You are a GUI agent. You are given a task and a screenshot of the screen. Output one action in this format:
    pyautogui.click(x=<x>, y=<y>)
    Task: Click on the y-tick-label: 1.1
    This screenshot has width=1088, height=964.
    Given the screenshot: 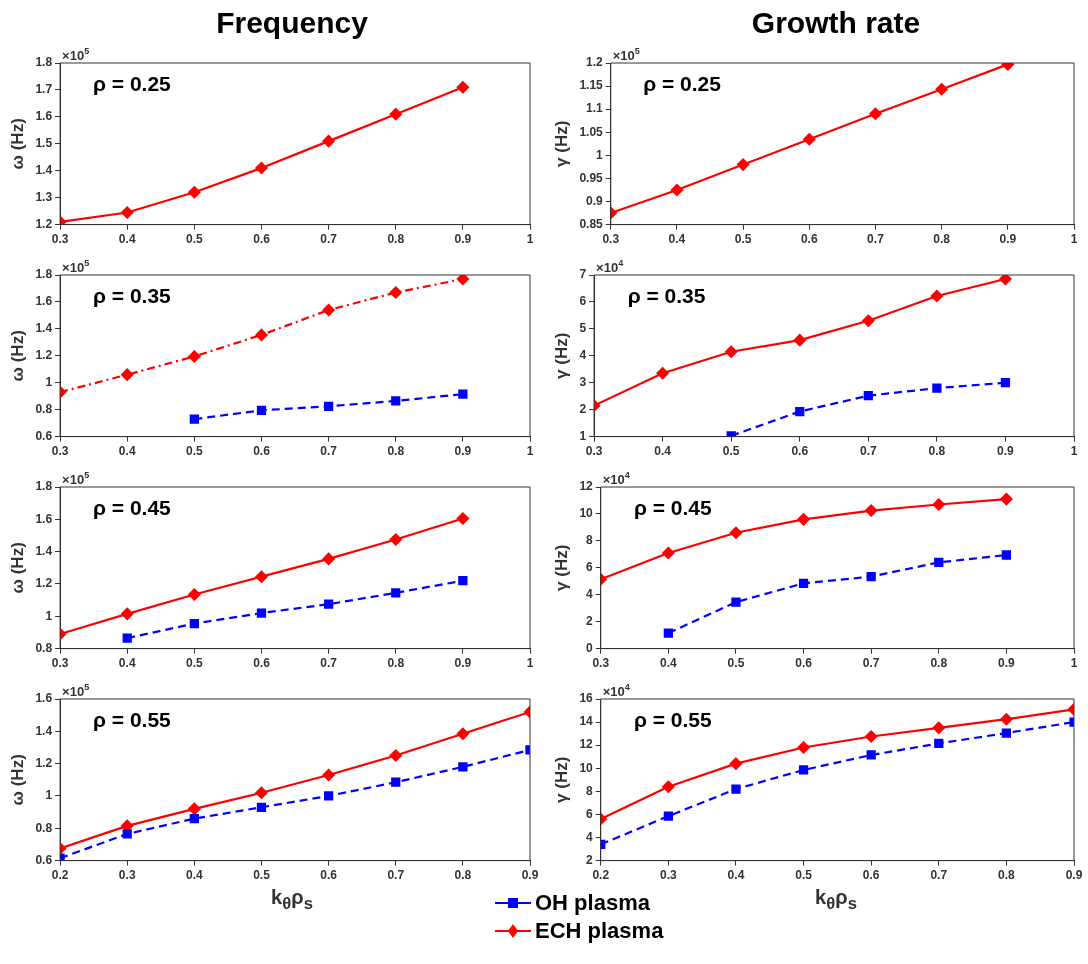 What is the action you would take?
    pyautogui.click(x=595, y=108)
    